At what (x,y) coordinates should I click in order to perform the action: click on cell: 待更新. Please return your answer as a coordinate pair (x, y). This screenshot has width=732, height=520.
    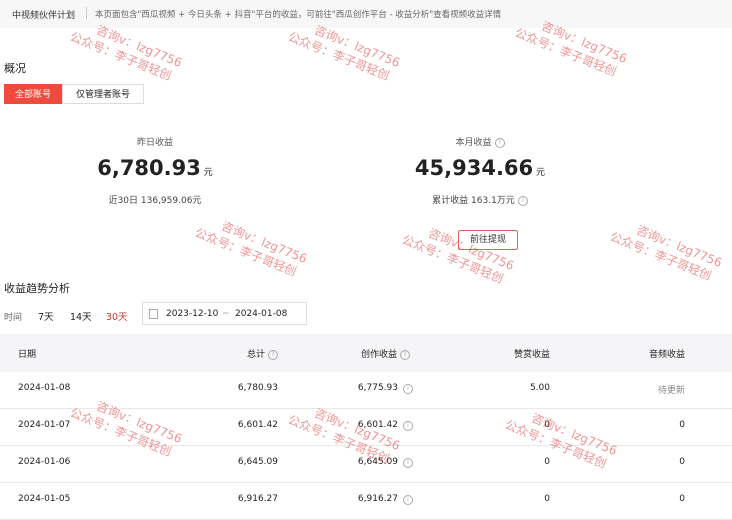
    Looking at the image, I should click on (671, 391).